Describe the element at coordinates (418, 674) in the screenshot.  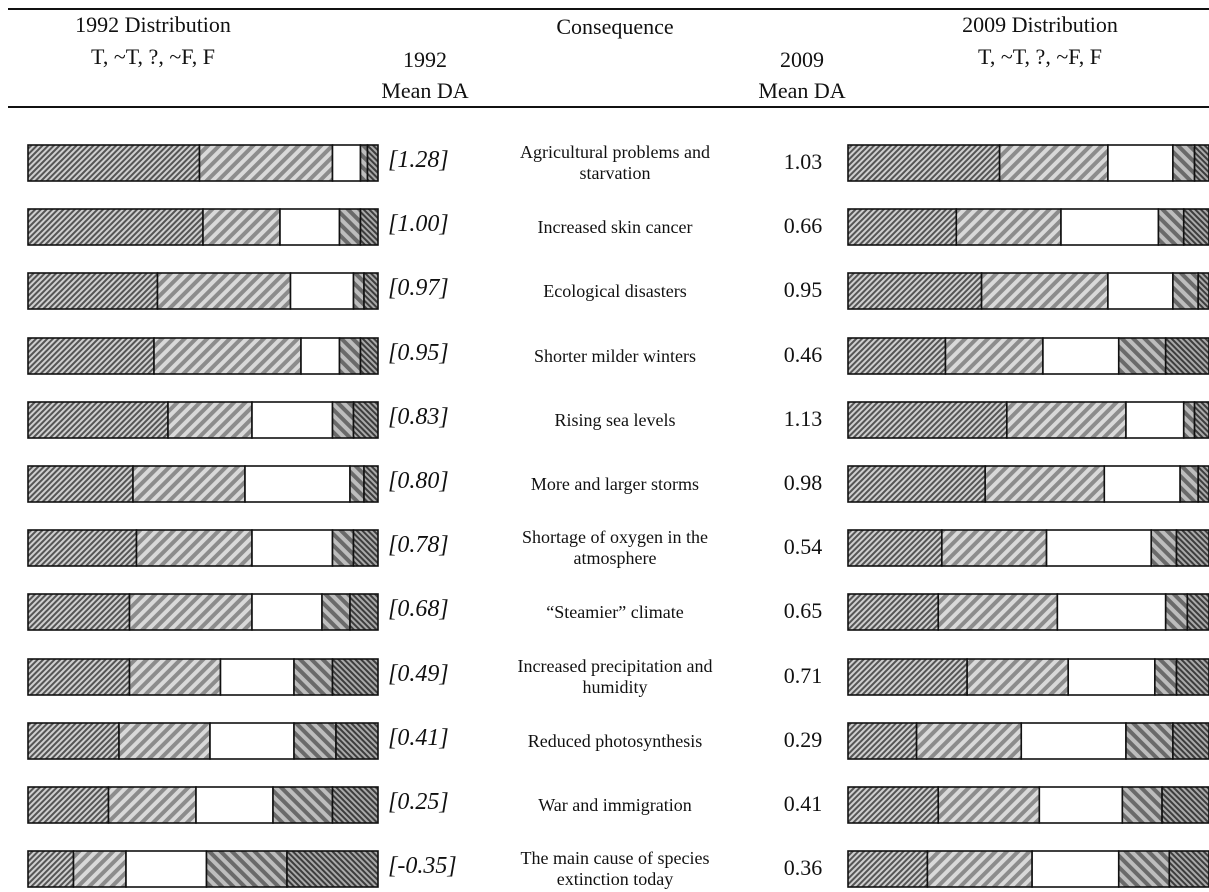
I see `mean-1992-value: [0.49]` at that location.